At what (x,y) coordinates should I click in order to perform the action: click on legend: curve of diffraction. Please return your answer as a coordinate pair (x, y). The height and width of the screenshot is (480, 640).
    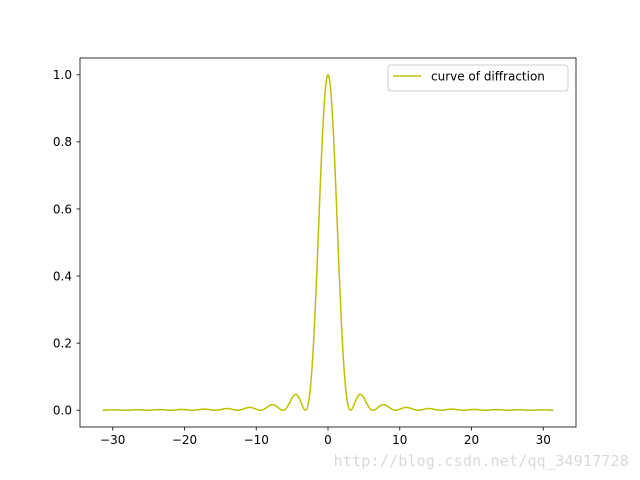
    Looking at the image, I should click on (478, 78).